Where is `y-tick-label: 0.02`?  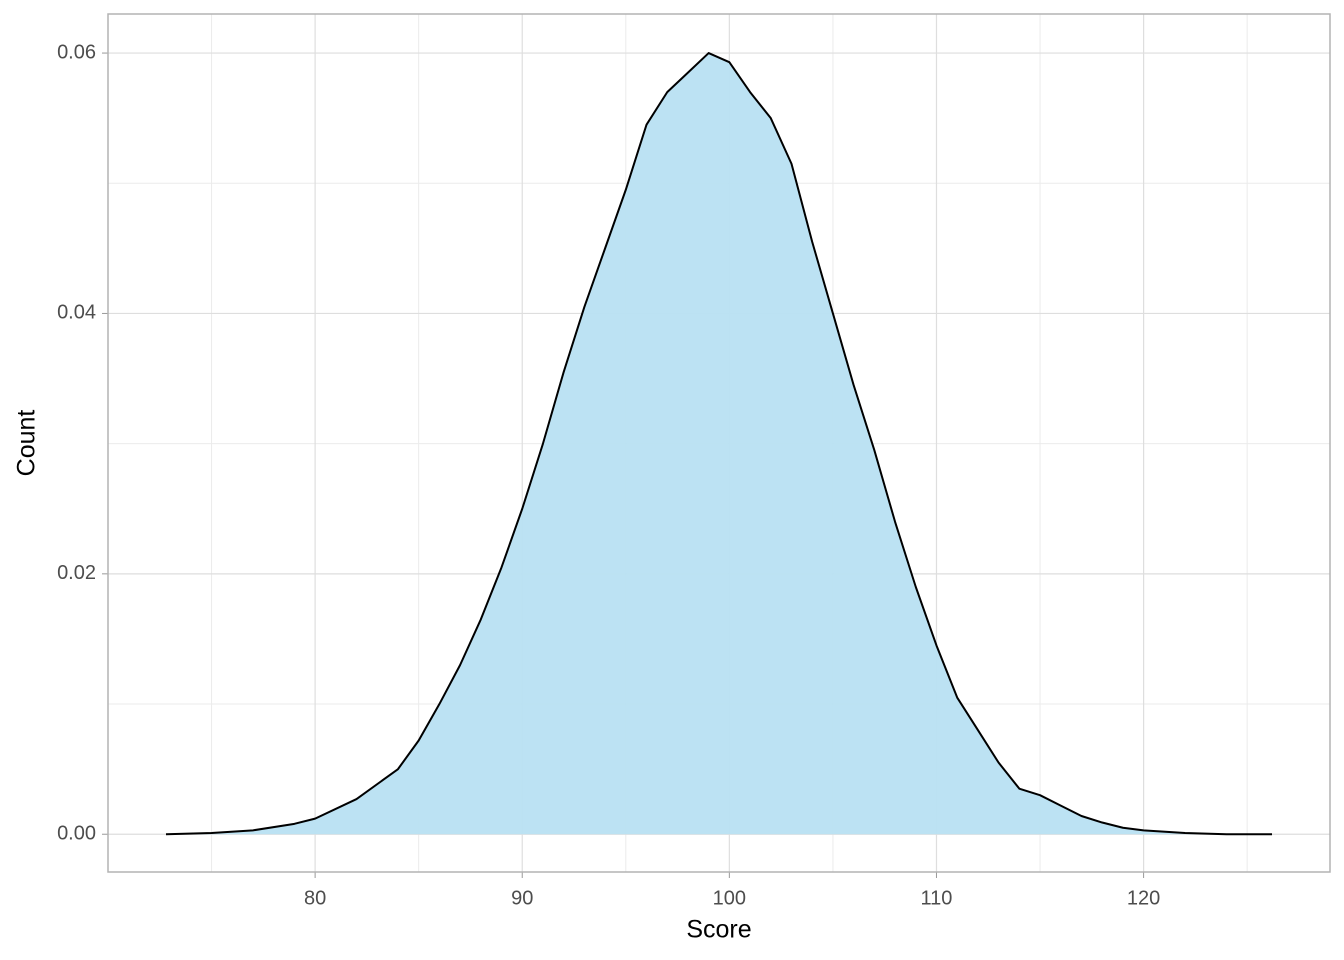 y-tick-label: 0.02 is located at coordinates (76, 573).